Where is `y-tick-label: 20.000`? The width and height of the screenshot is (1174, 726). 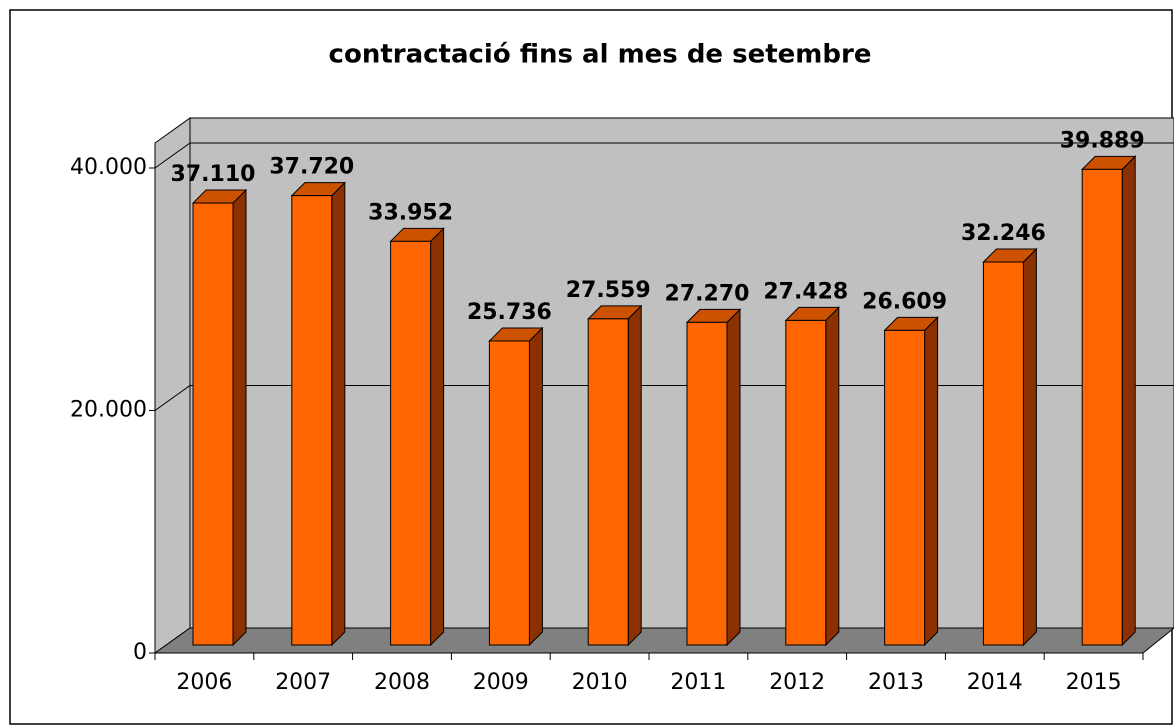 y-tick-label: 20.000 is located at coordinates (108, 410).